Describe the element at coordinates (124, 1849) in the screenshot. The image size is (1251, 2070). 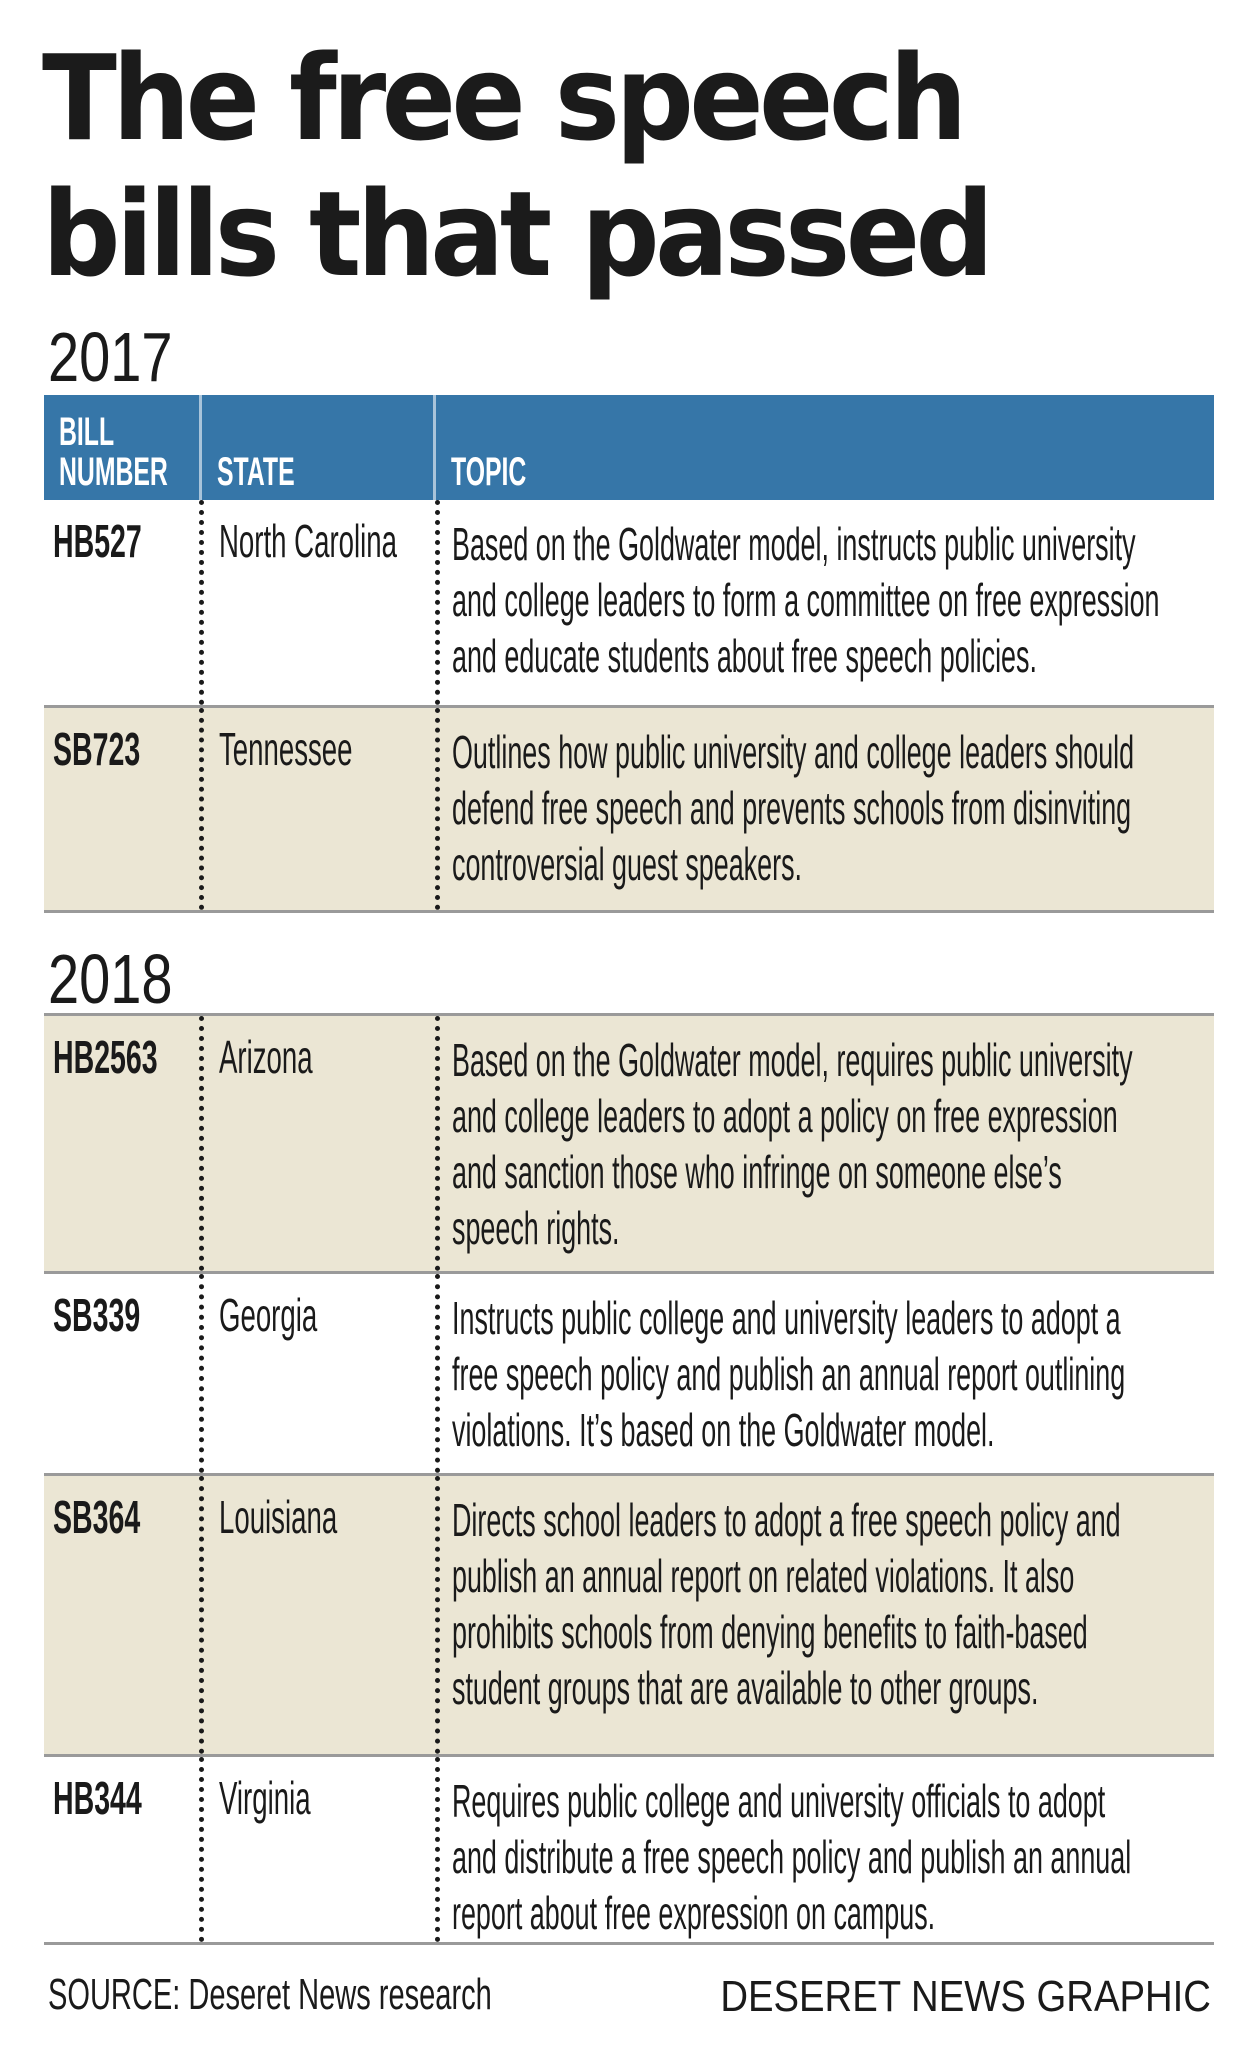
I see `bill-cell: HB344` at that location.